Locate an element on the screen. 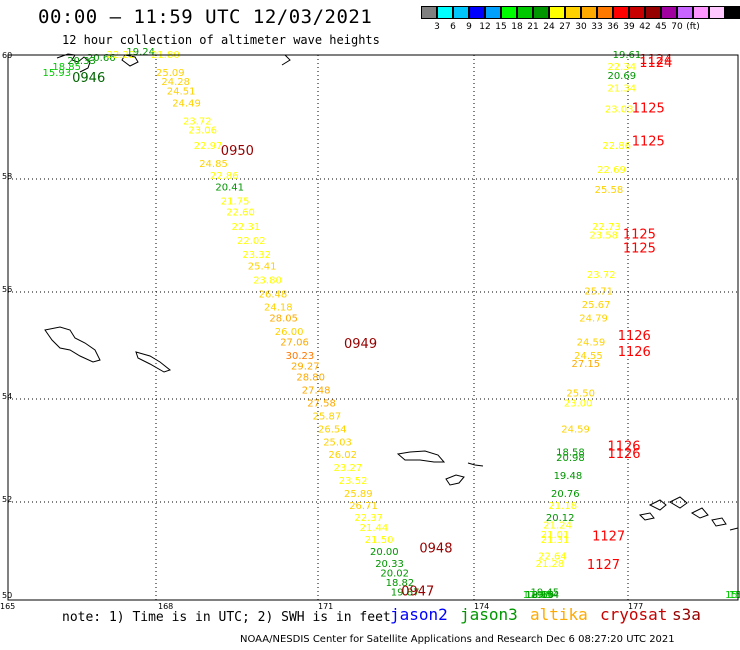  scale-tick-label: 27 is located at coordinates (565, 27).